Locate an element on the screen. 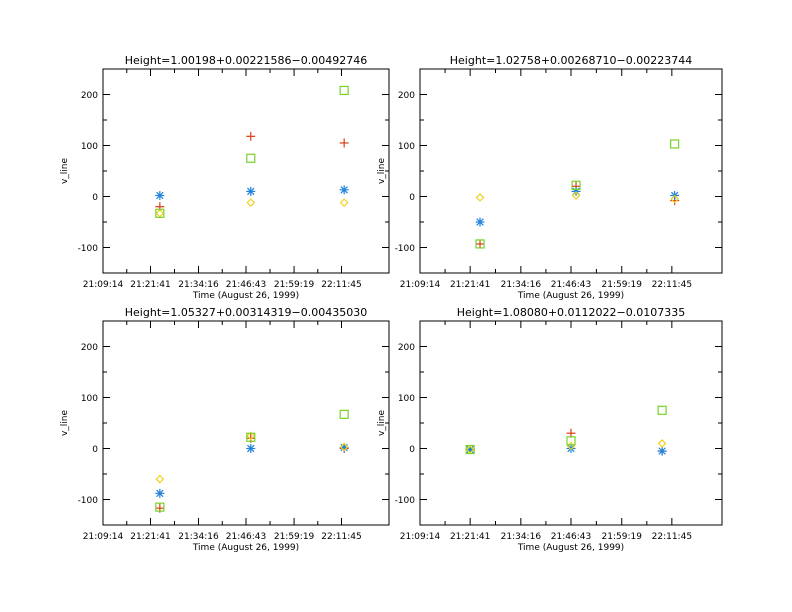 This screenshot has height=612, width=792. chart-title: Height=1.05327+0.00314319−0.00435030 is located at coordinates (246, 312).